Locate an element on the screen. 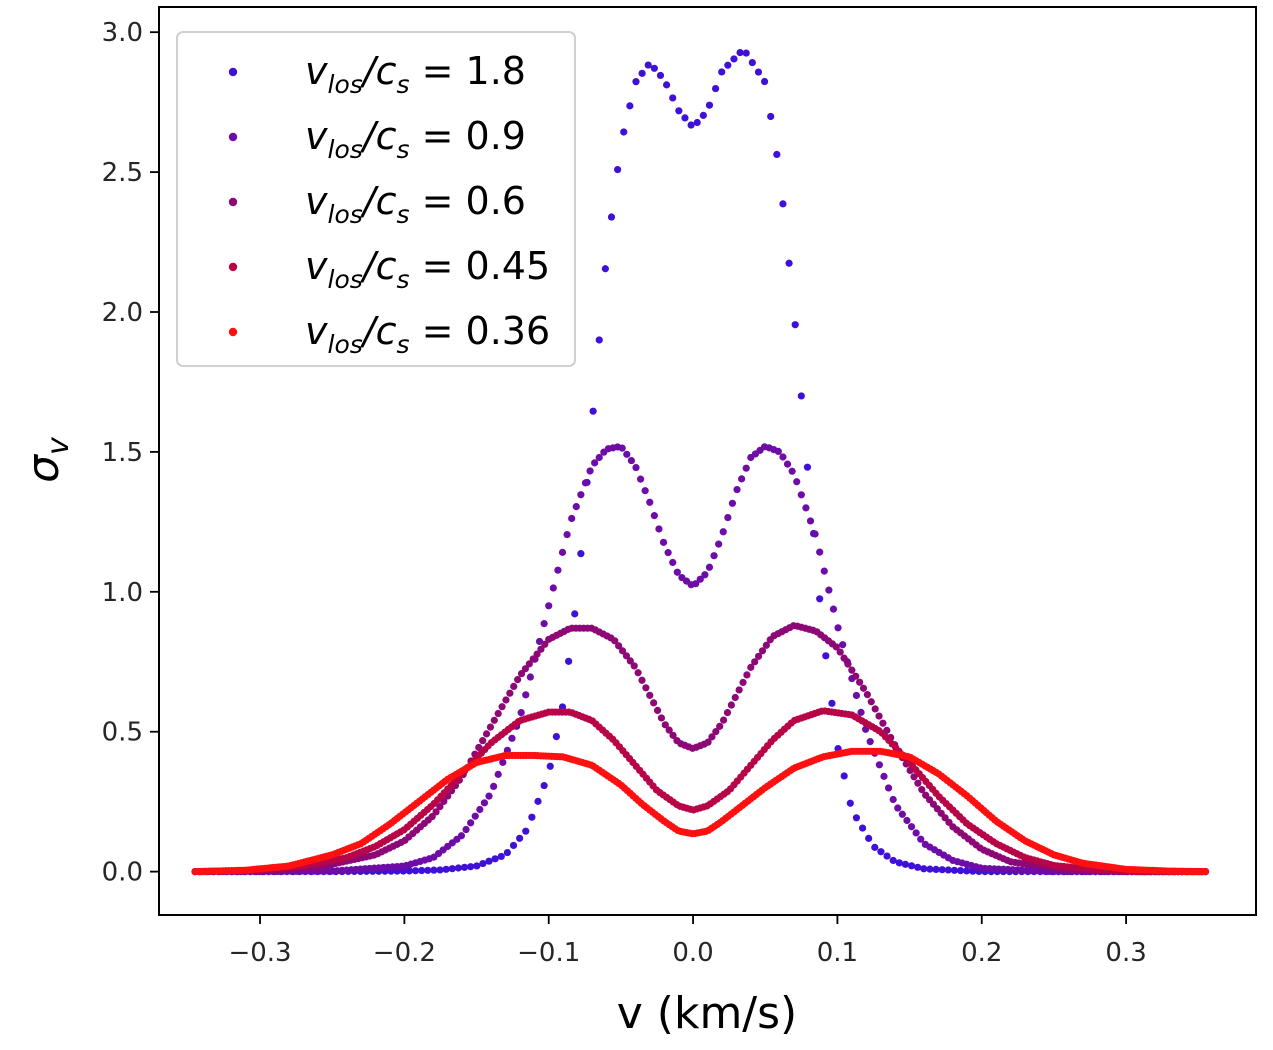 The image size is (1273, 1050). y-axis: 0.0 0.5 1.0 1.5 2.0 2.5 3.0 is located at coordinates (130, 453).